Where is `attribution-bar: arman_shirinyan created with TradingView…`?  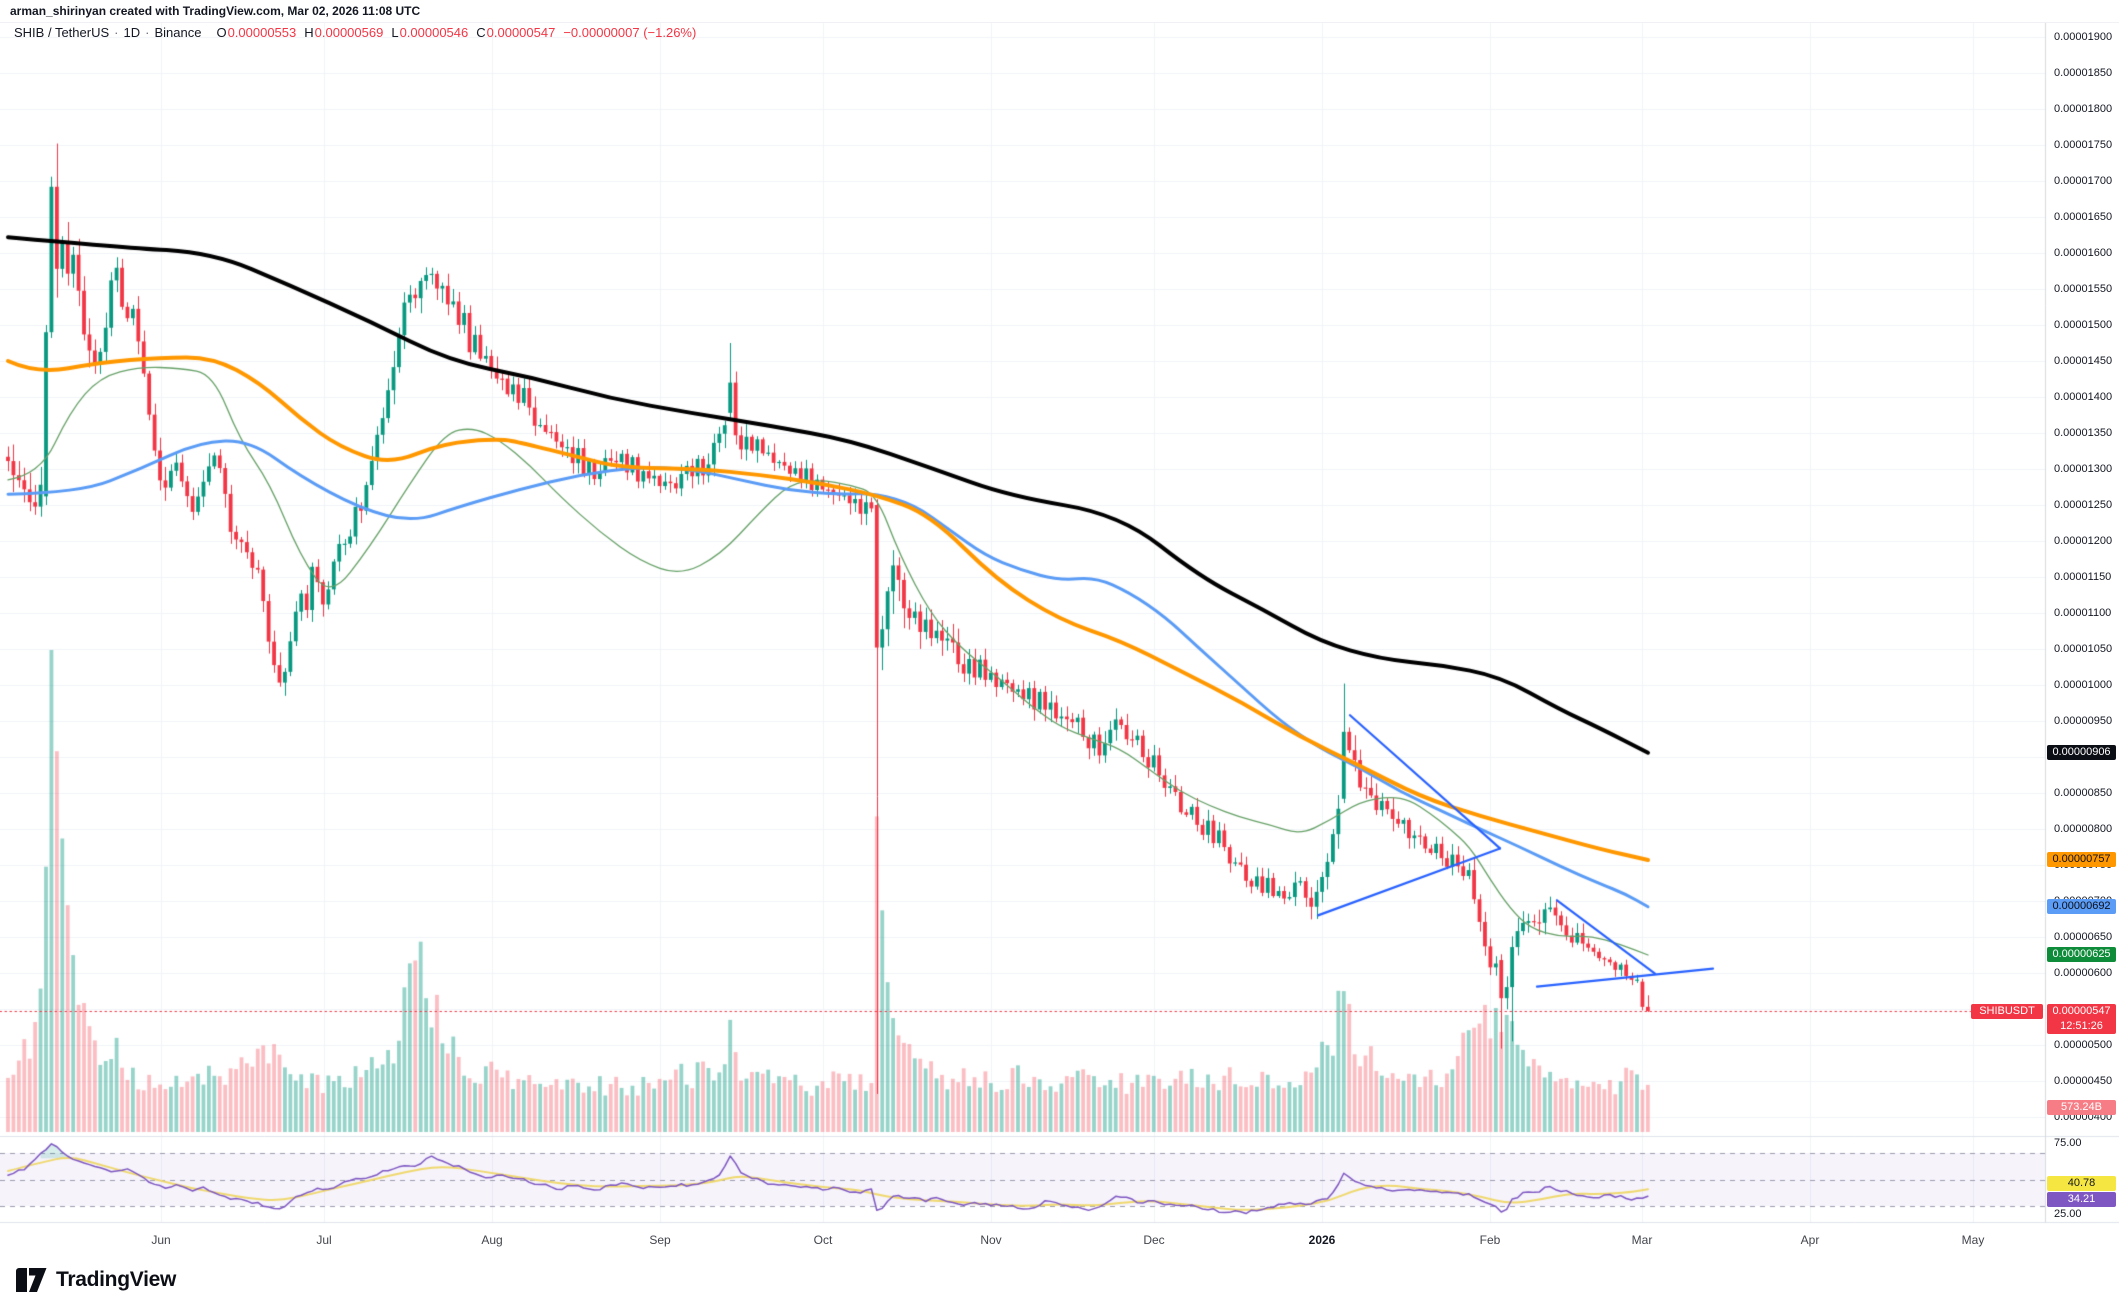
attribution-bar: arman_shirinyan created with TradingView… is located at coordinates (1059, 11).